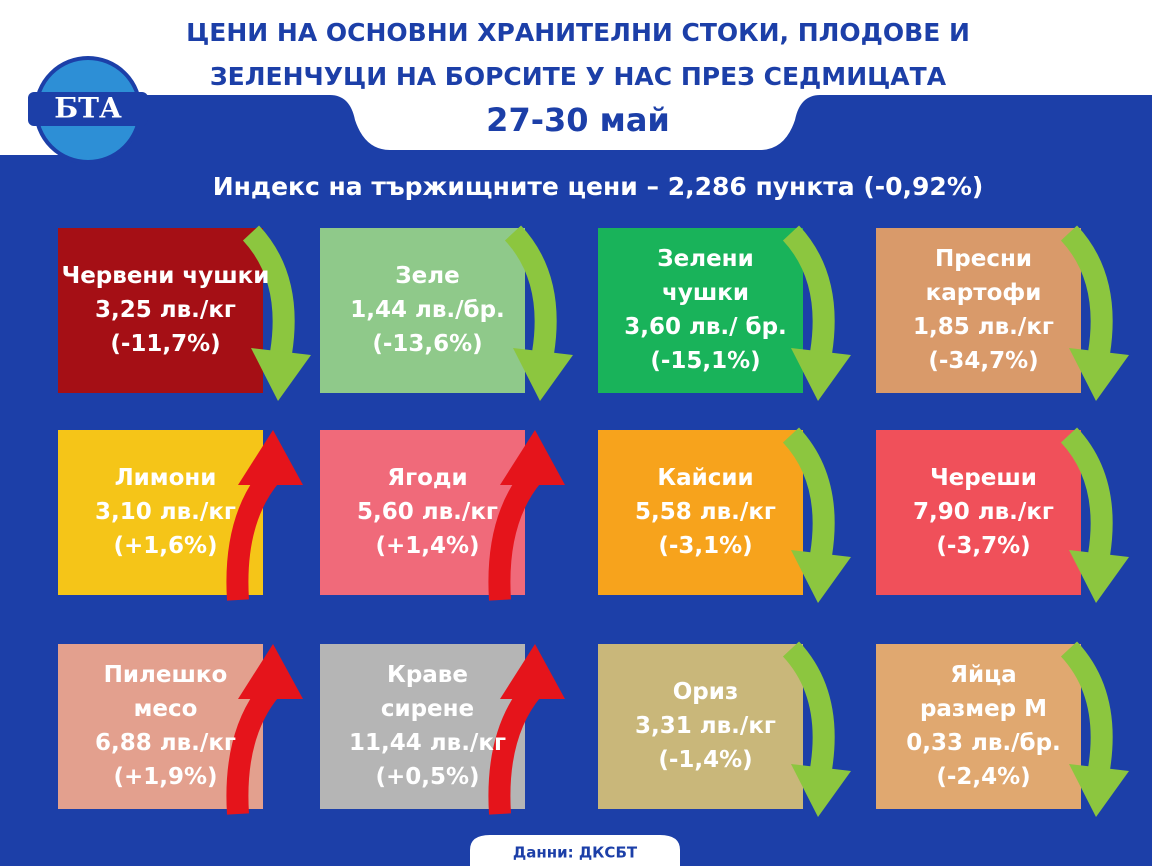 Image resolution: width=1152 pixels, height=866 pixels. I want to click on tile-name: Лимони, so click(166, 478).